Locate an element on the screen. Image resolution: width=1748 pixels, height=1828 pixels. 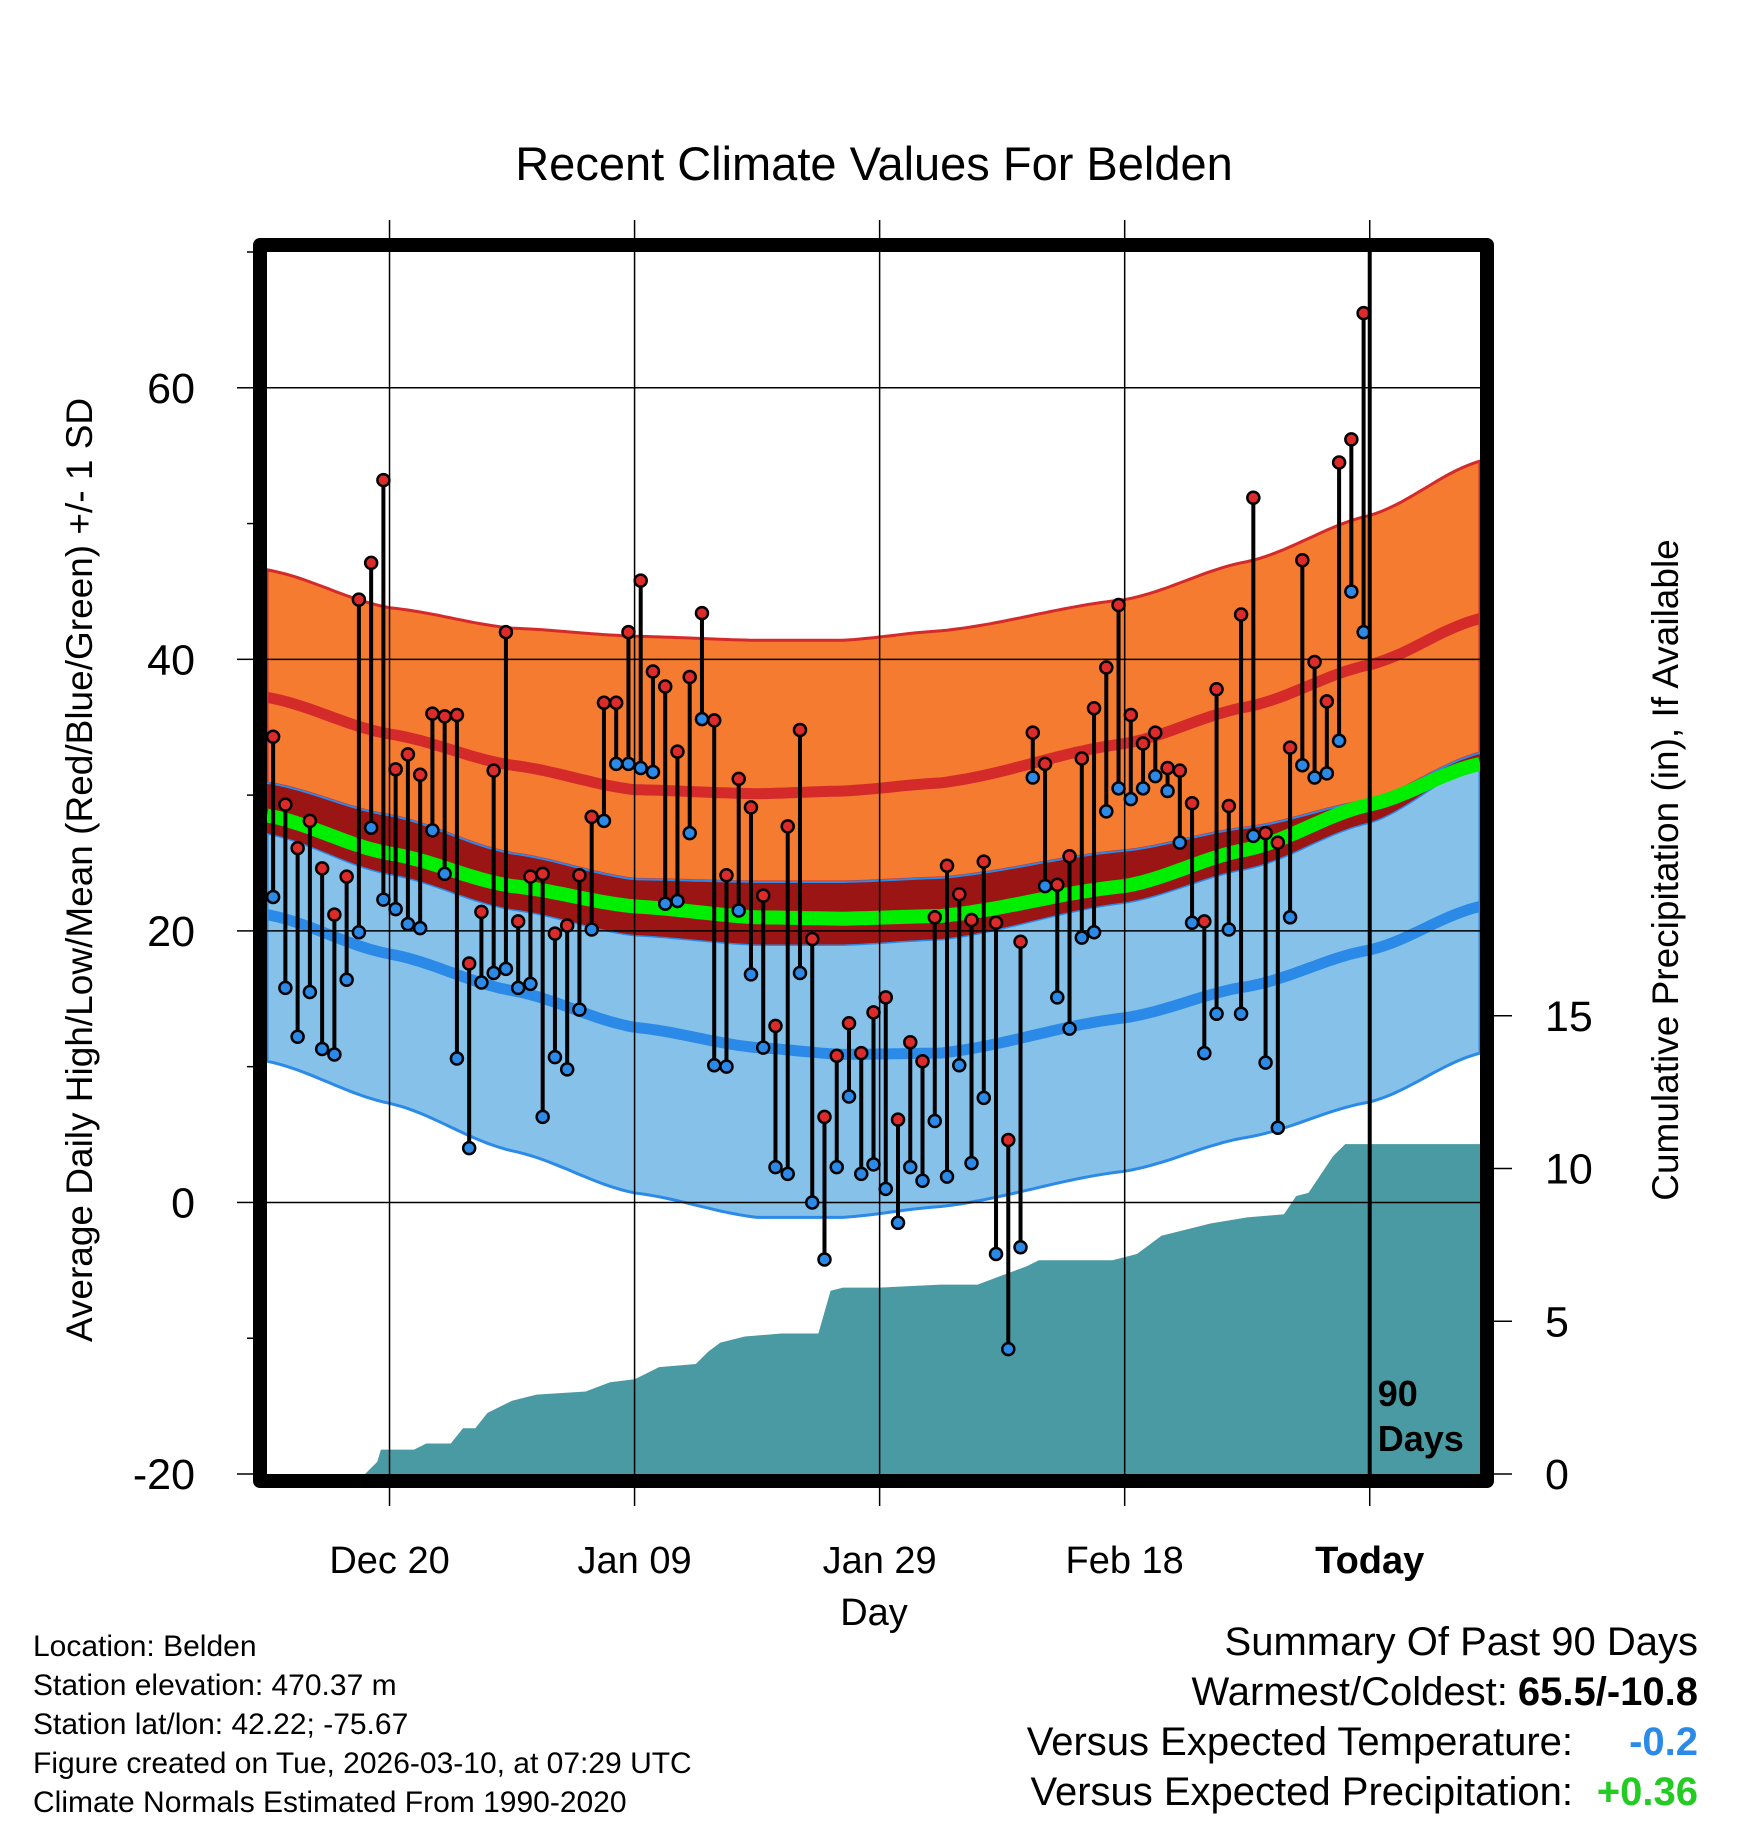
y2-tick-label: 5 is located at coordinates (1557, 1322).